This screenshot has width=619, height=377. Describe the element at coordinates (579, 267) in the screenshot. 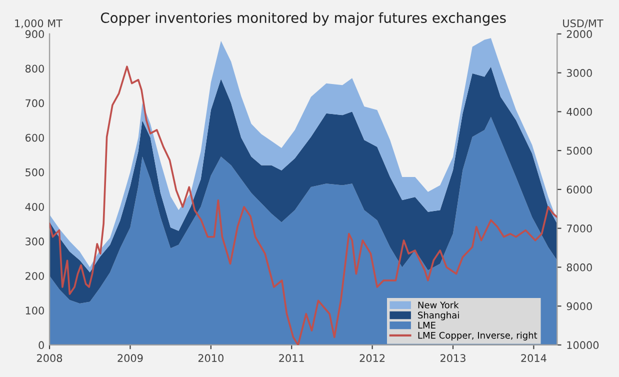

I see `y2-tick-label: 8000` at that location.